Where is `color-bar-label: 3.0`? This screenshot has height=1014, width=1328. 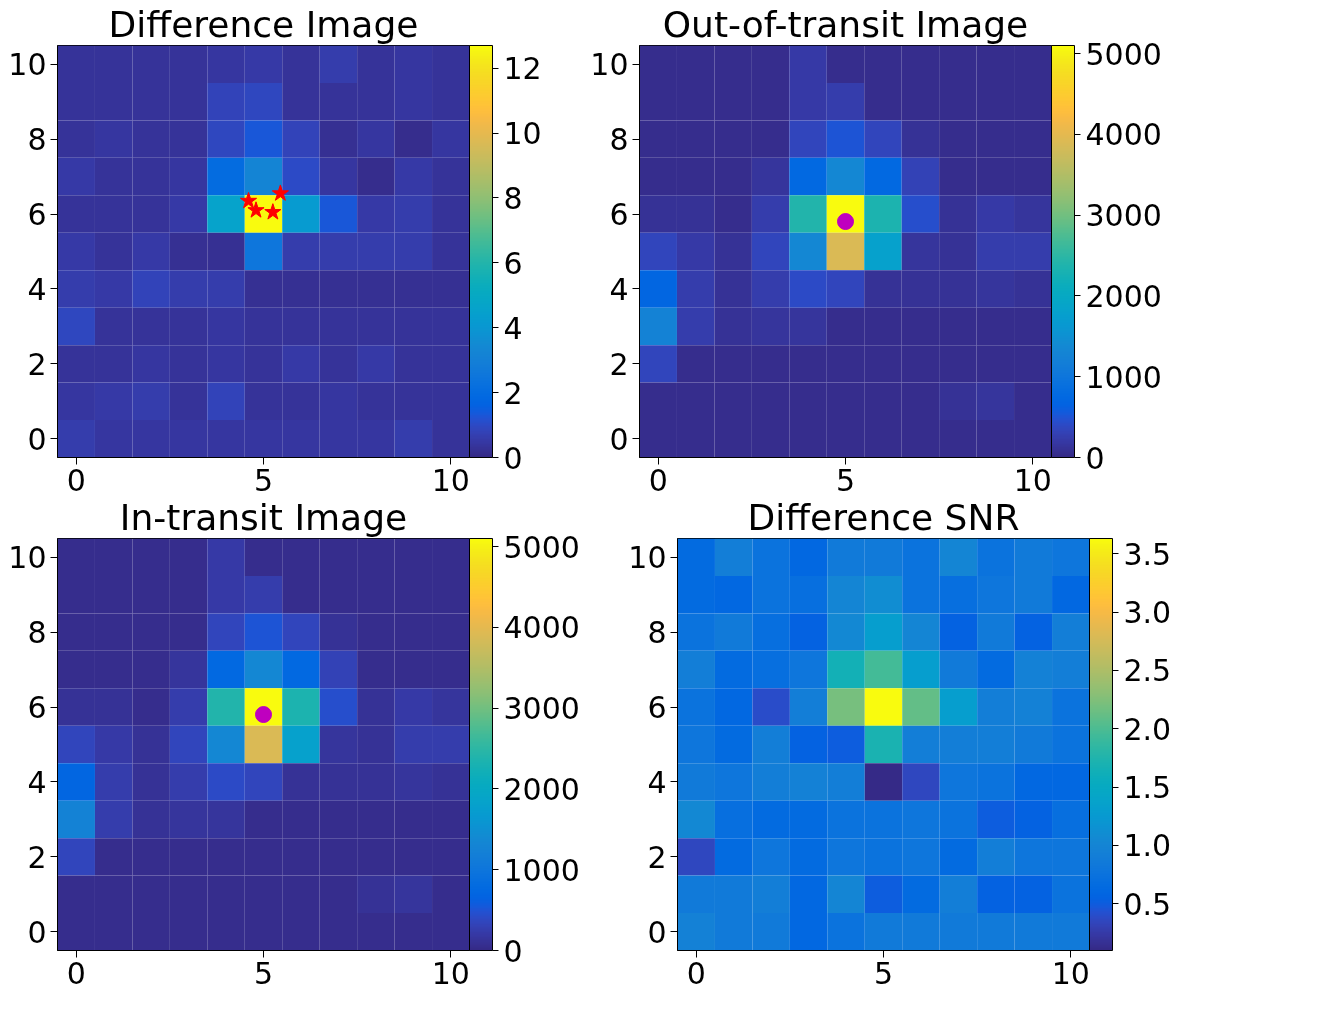
color-bar-label: 3.0 is located at coordinates (1147, 613).